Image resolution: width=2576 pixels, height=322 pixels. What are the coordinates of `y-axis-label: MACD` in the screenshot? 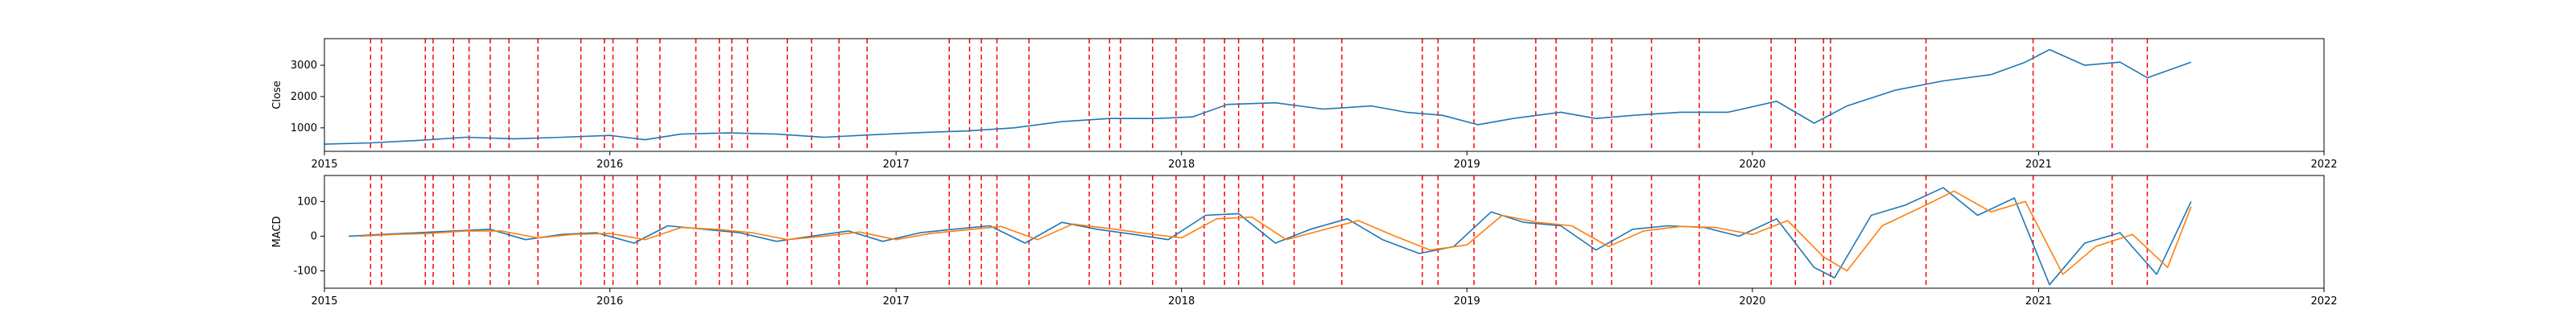 It's located at (277, 232).